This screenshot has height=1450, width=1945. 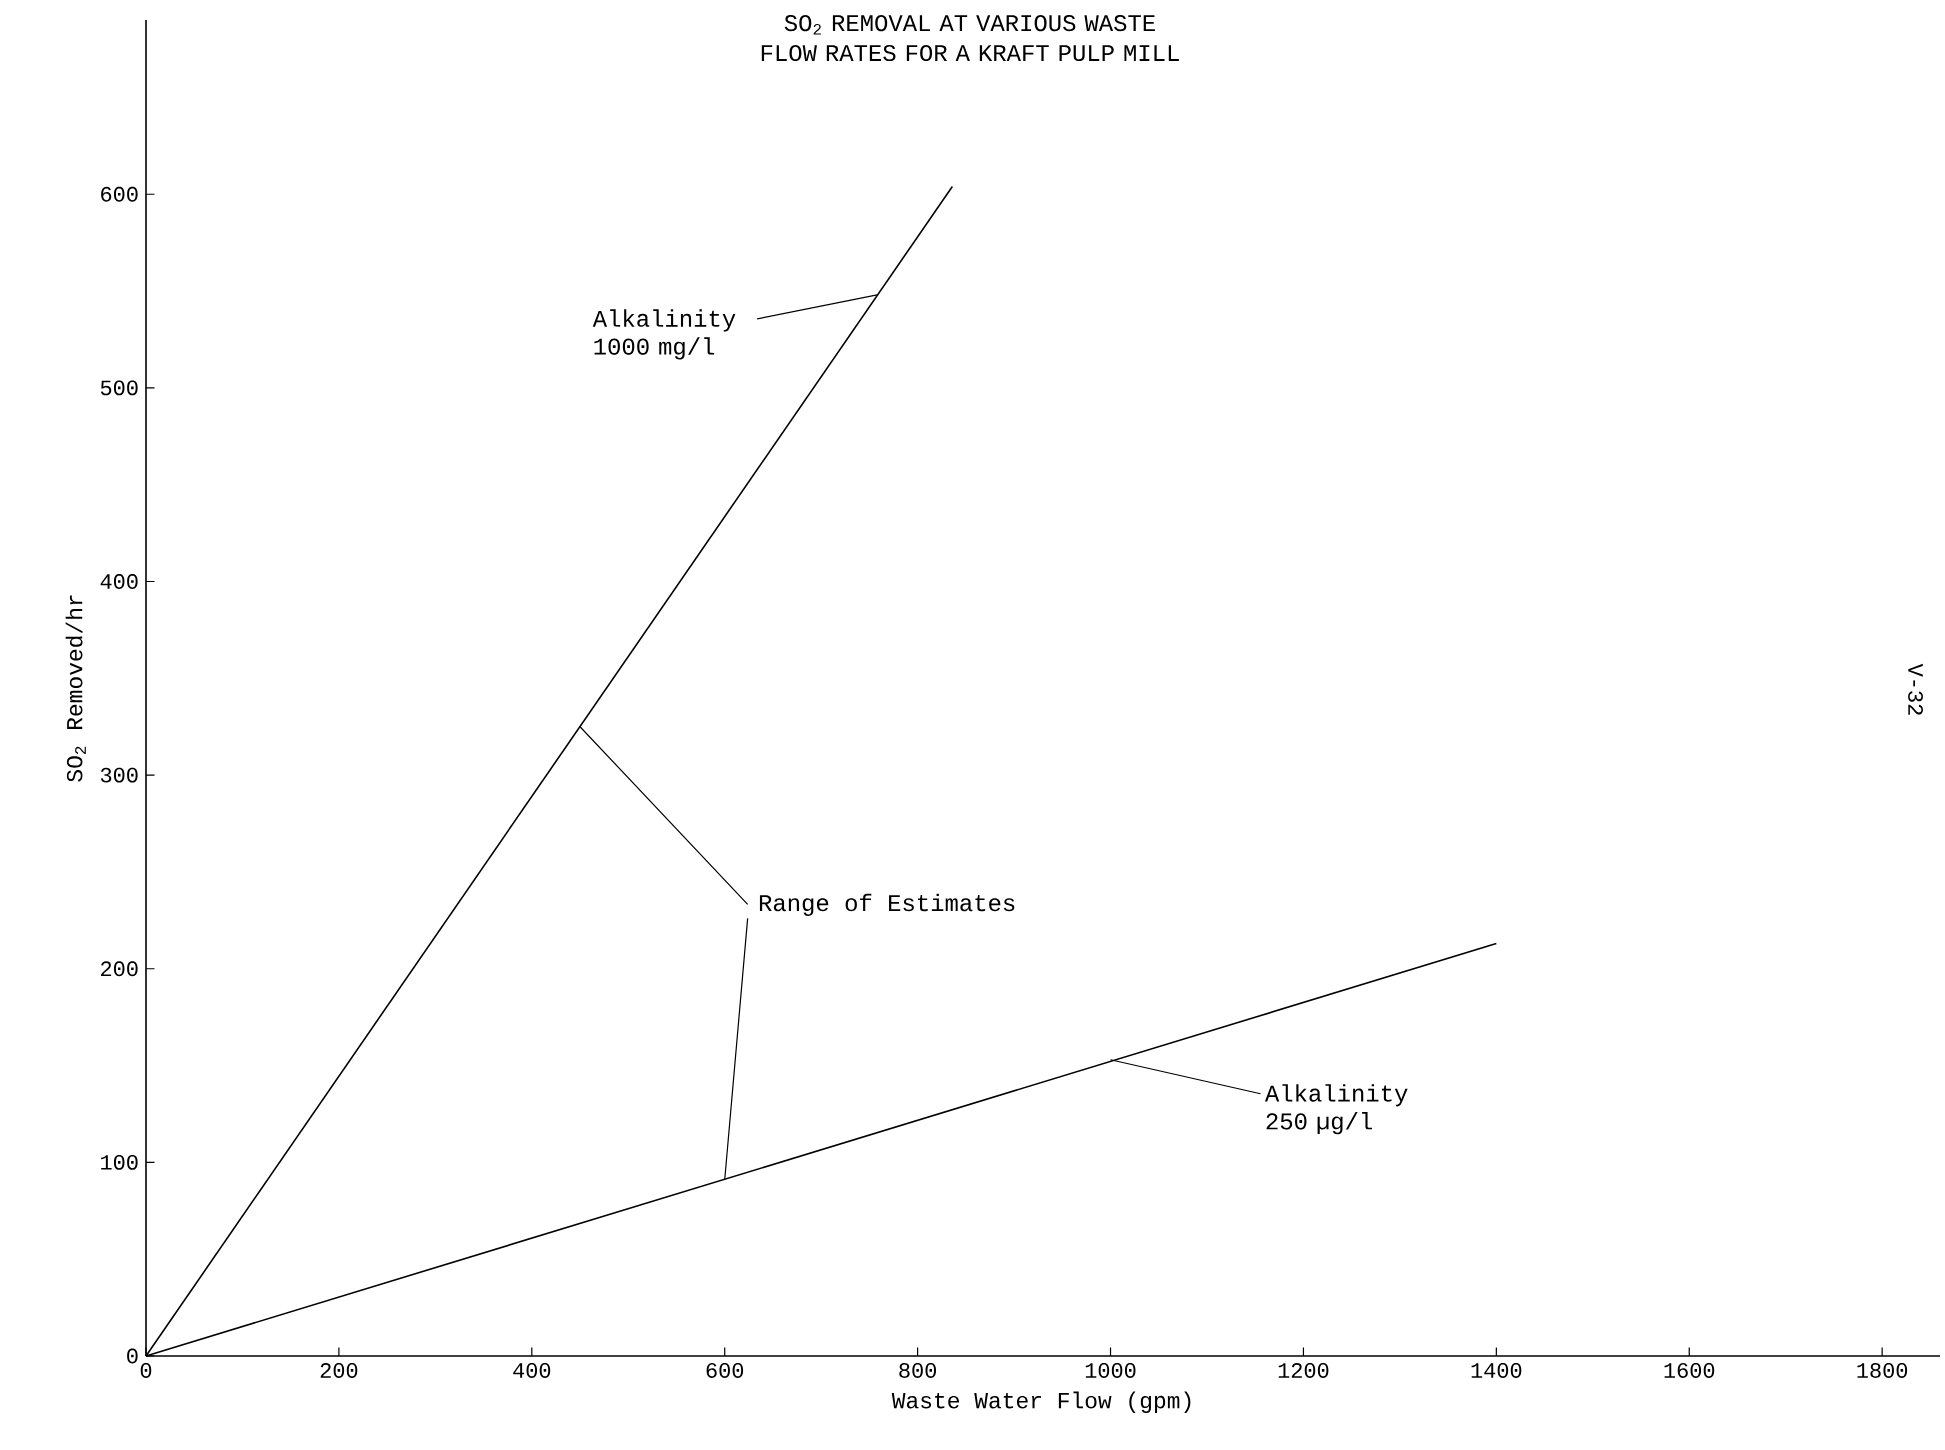 I want to click on y-tick-label: 400, so click(x=119, y=581).